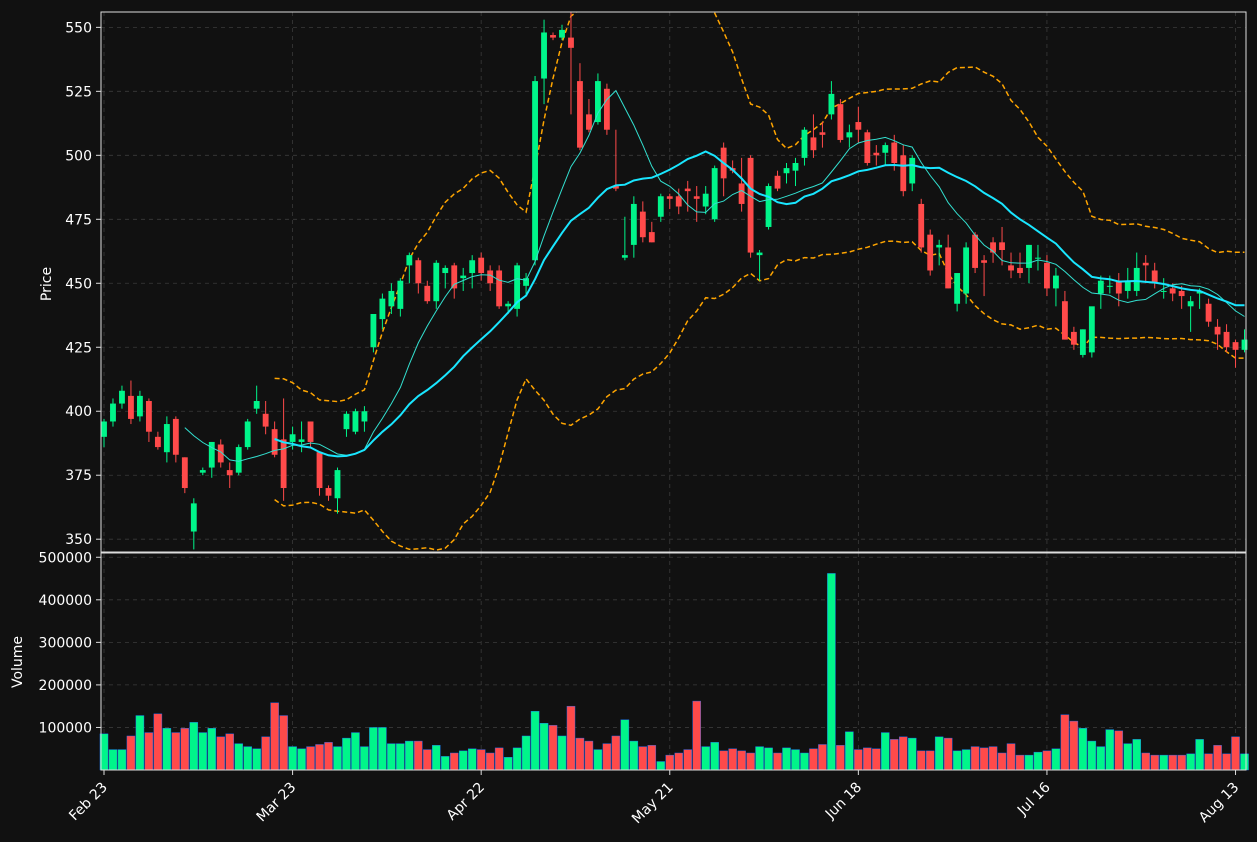  What do you see at coordinates (78, 476) in the screenshot?
I see `price-tick-label: 375` at bounding box center [78, 476].